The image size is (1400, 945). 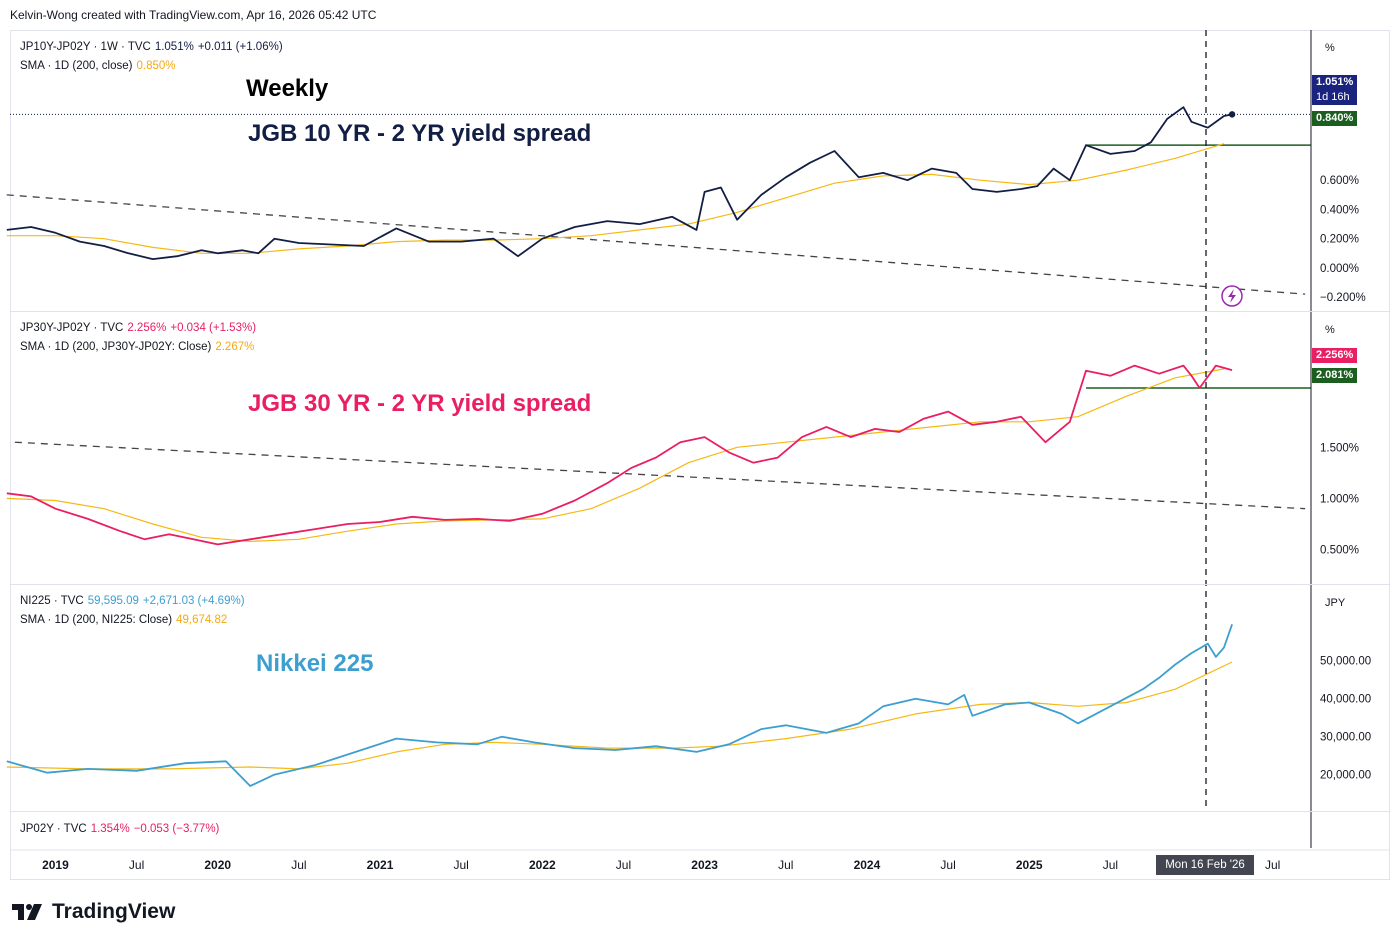 I want to click on pane2-support-tag: 2.081%, so click(x=1335, y=375).